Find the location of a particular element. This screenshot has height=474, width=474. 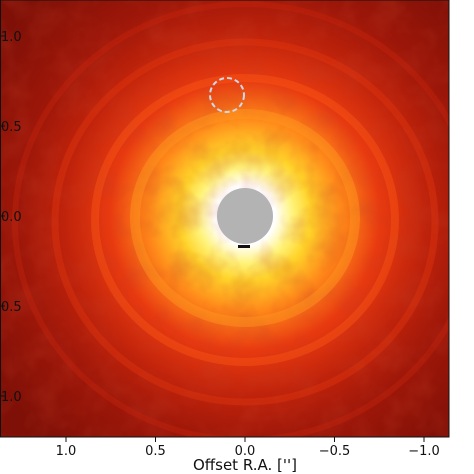

y-axis-ticks: 1.0 0.5 0.0 0.5 1.0 is located at coordinates (11, 217).